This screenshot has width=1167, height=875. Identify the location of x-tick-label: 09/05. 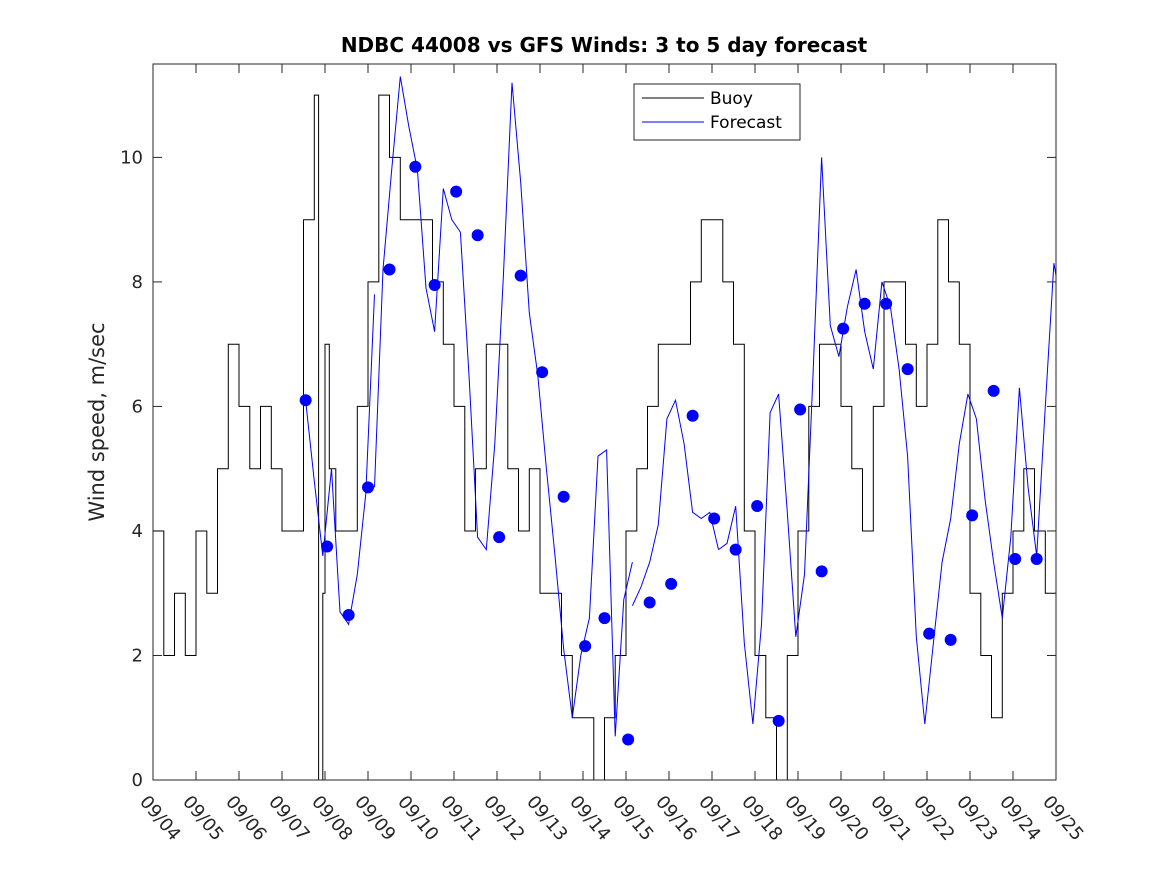
(202, 818).